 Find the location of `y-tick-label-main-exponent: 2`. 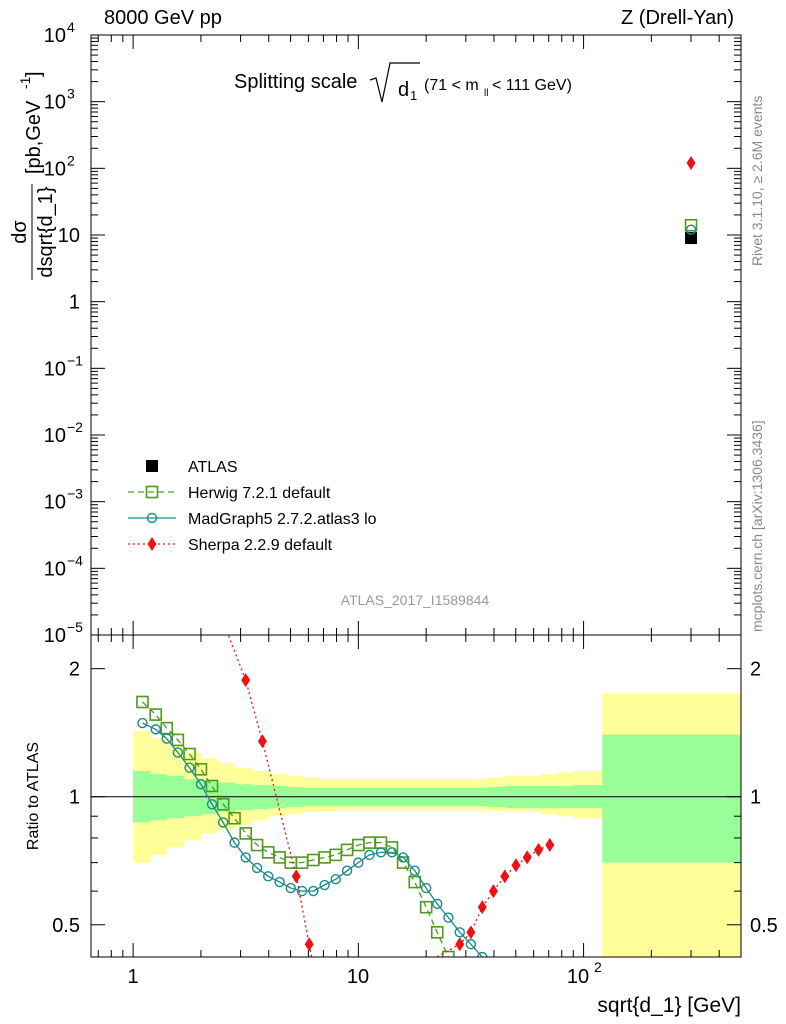

y-tick-label-main-exponent: 2 is located at coordinates (71, 160).